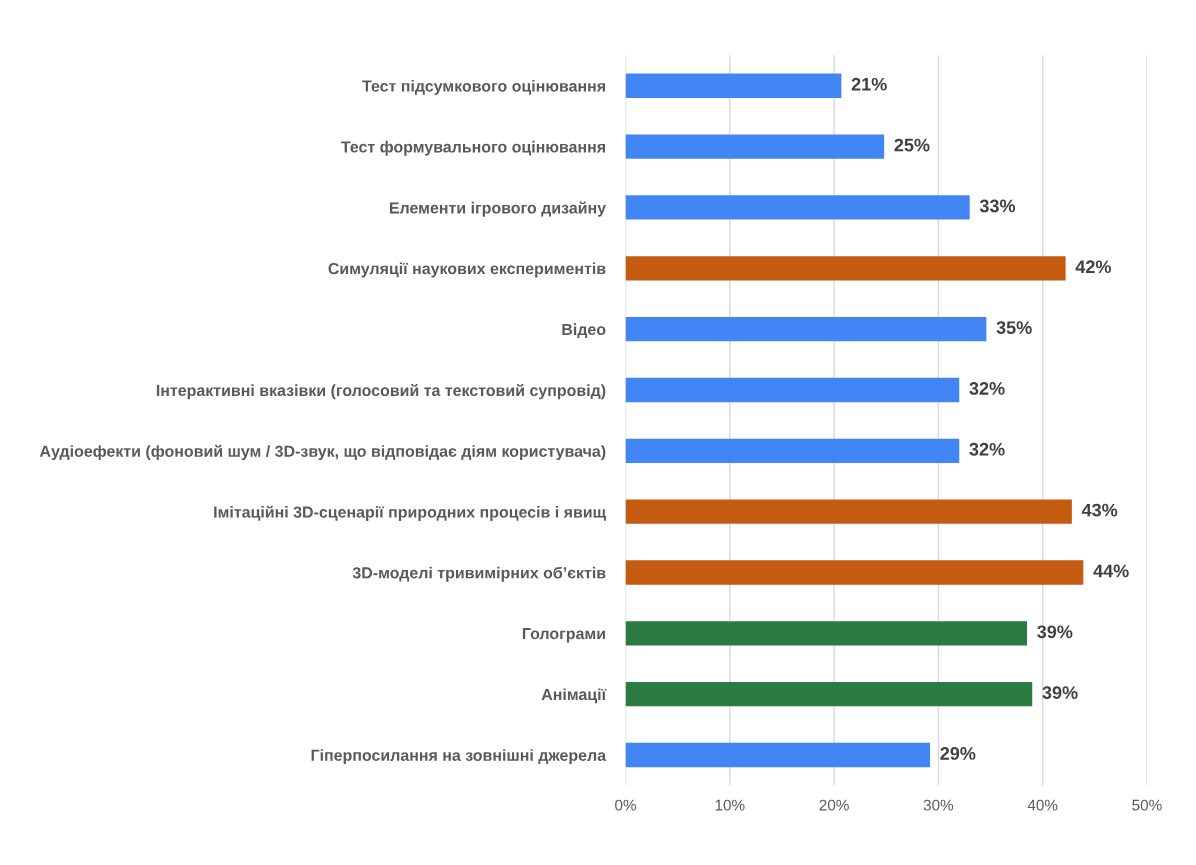 The image size is (1196, 865). Describe the element at coordinates (1147, 805) in the screenshot. I see `x-tick-label: 50%` at that location.